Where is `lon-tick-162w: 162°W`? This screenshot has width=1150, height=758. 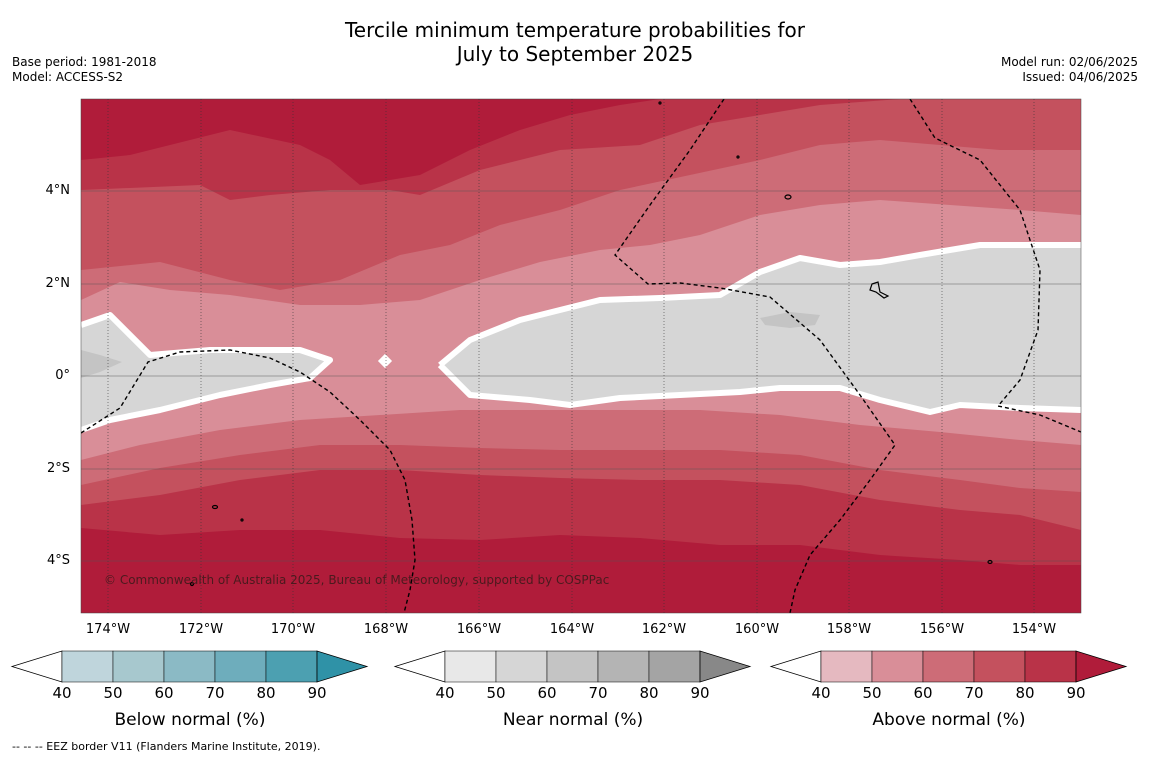
lon-tick-162w: 162°W is located at coordinates (664, 629).